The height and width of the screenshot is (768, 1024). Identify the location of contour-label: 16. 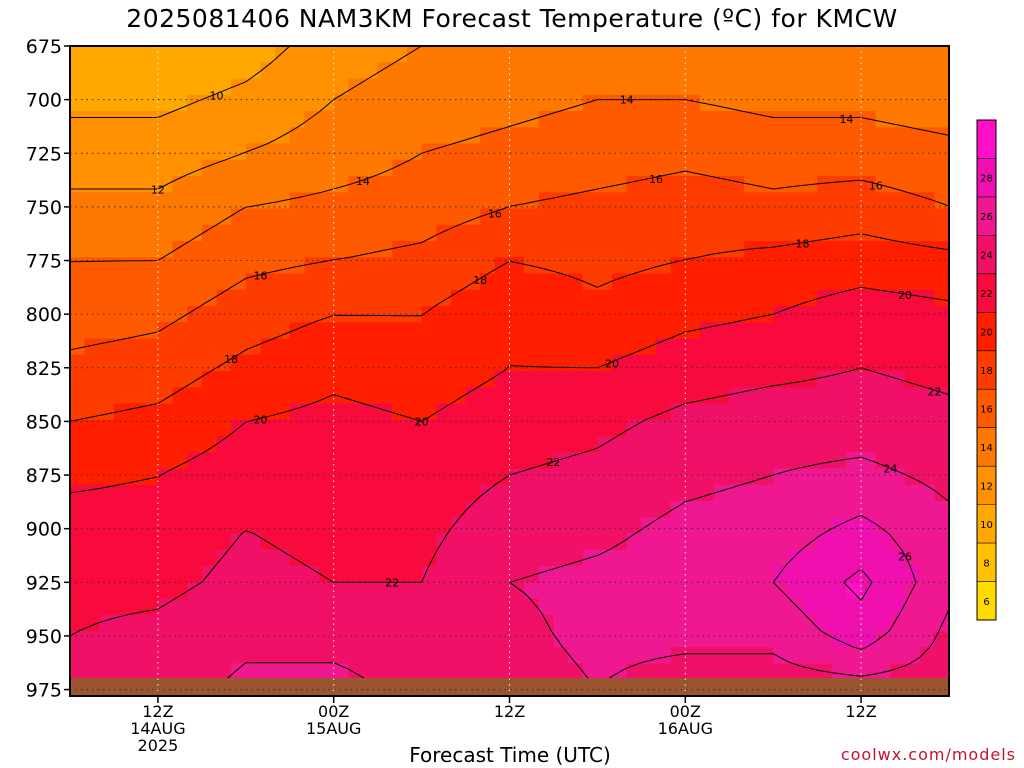
(260, 276).